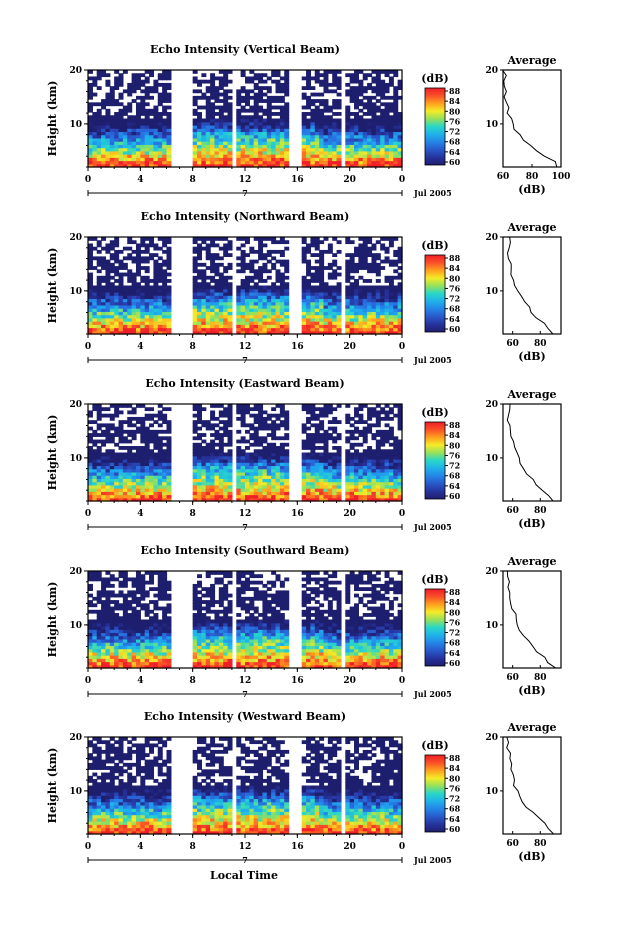  What do you see at coordinates (75, 292) in the screenshot?
I see `y-tick-label: 10` at bounding box center [75, 292].